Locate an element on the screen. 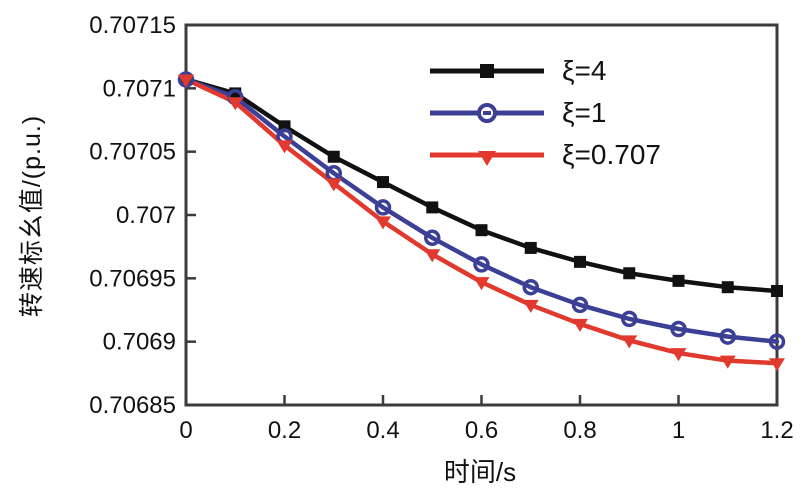 This screenshot has width=807, height=494. legend-sample-square-marker-icon is located at coordinates (487, 71).